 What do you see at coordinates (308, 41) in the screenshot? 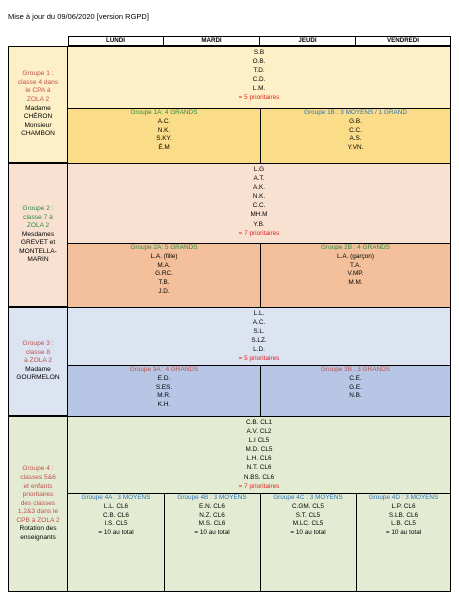
I see `header-day-jeudi: JEUDI` at bounding box center [308, 41].